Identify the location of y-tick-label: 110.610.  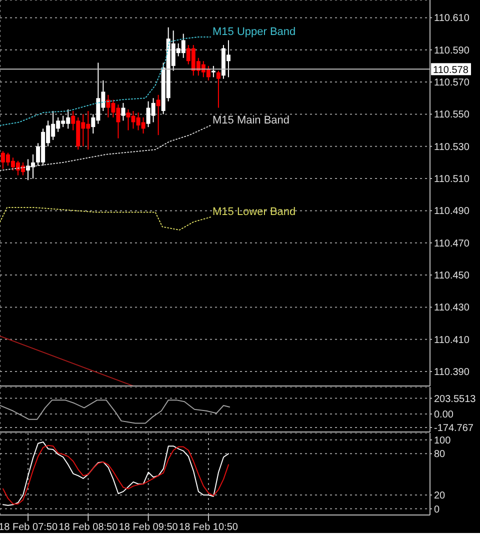
(452, 18).